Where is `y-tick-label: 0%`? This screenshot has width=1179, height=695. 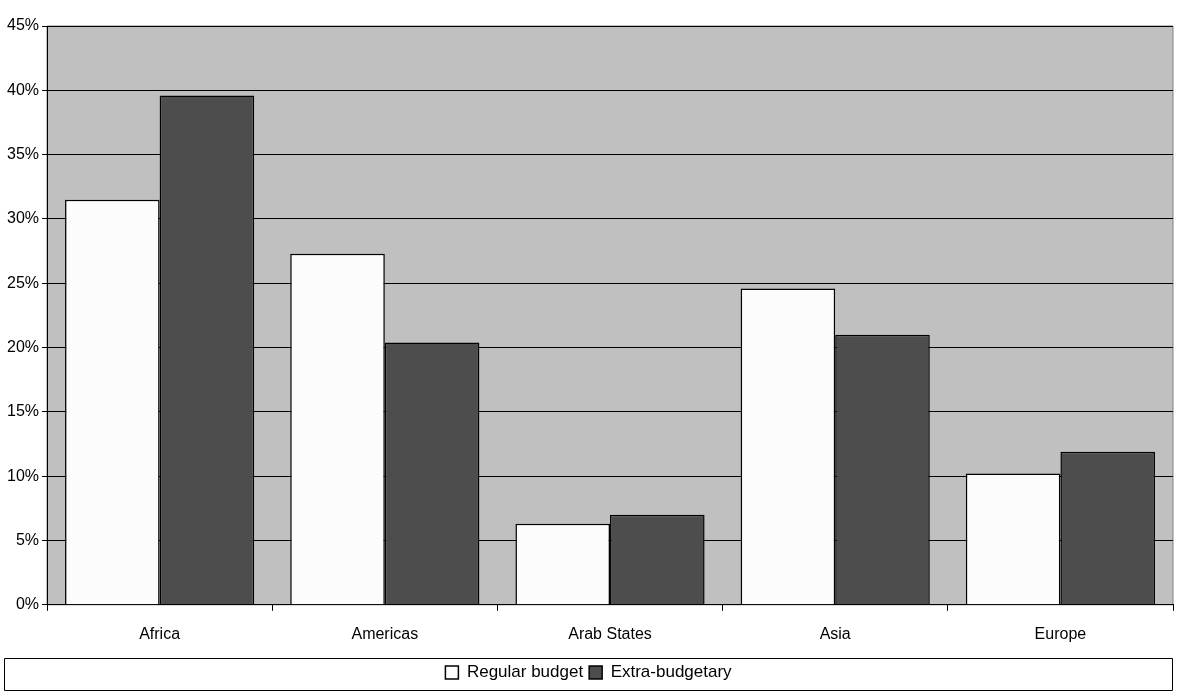 y-tick-label: 0% is located at coordinates (27, 604).